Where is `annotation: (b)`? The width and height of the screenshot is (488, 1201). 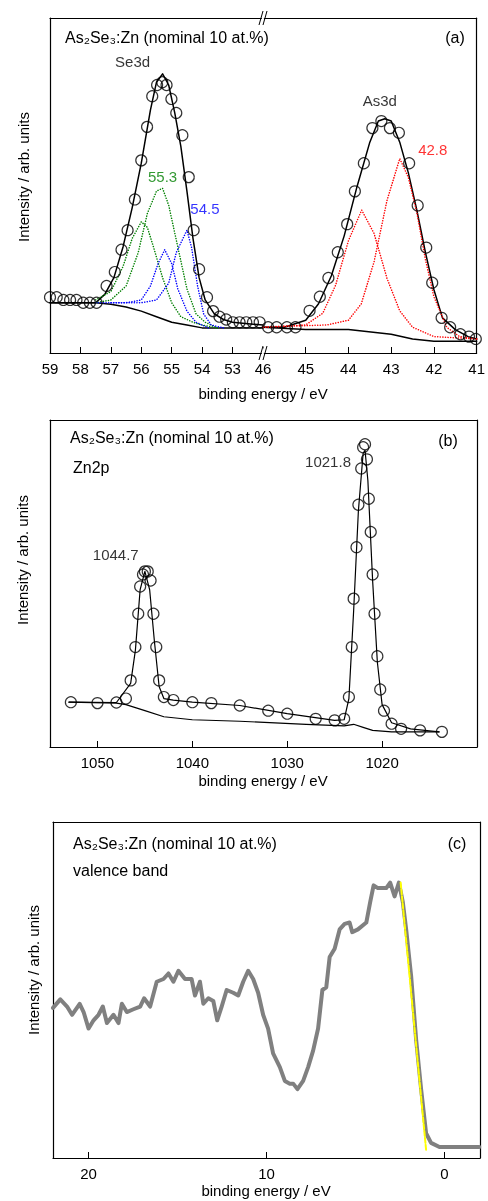 annotation: (b) is located at coordinates (448, 440).